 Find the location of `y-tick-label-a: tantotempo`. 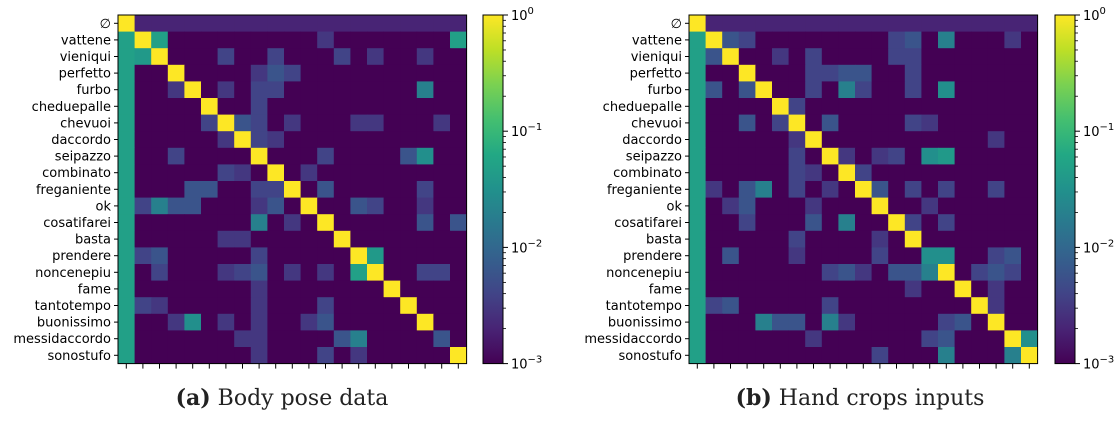

y-tick-label-a: tantotempo is located at coordinates (73, 306).